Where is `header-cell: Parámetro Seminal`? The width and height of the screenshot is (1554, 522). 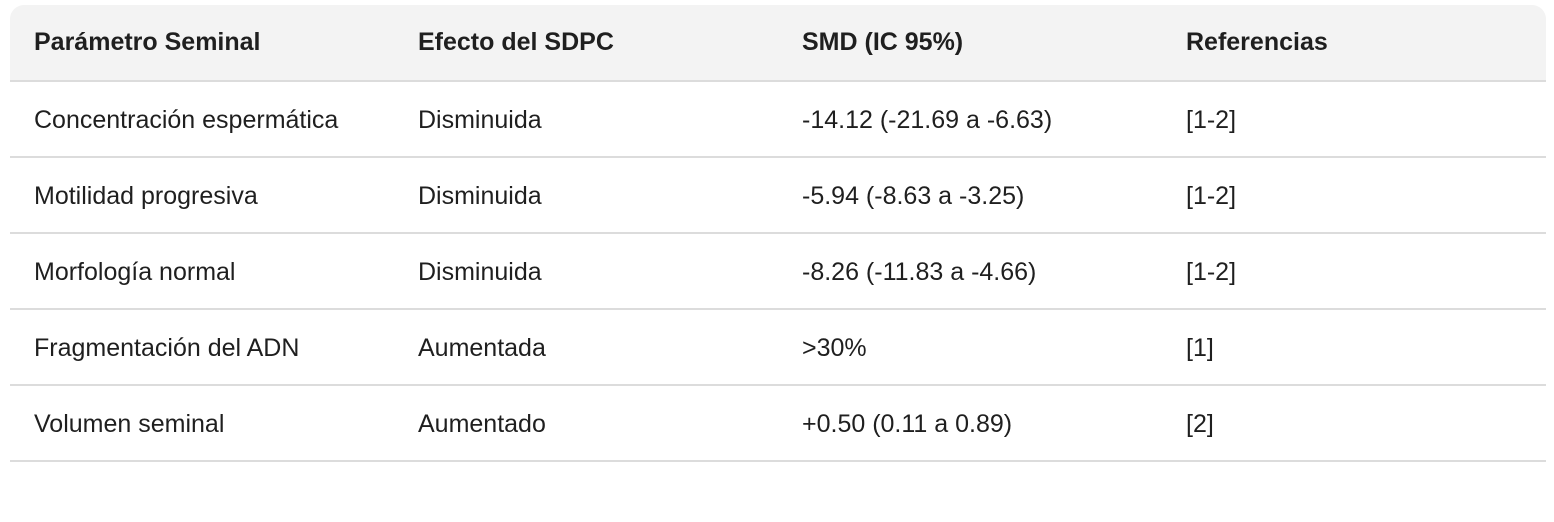 header-cell: Parámetro Seminal is located at coordinates (202, 43).